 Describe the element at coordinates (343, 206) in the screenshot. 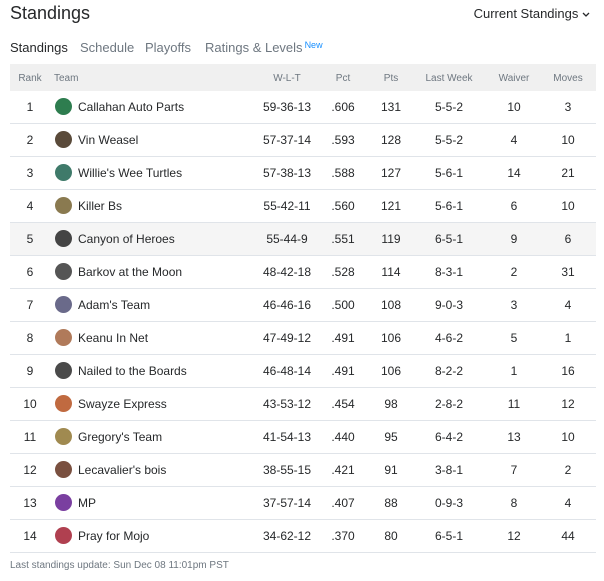

I see `table-cell: .560` at that location.